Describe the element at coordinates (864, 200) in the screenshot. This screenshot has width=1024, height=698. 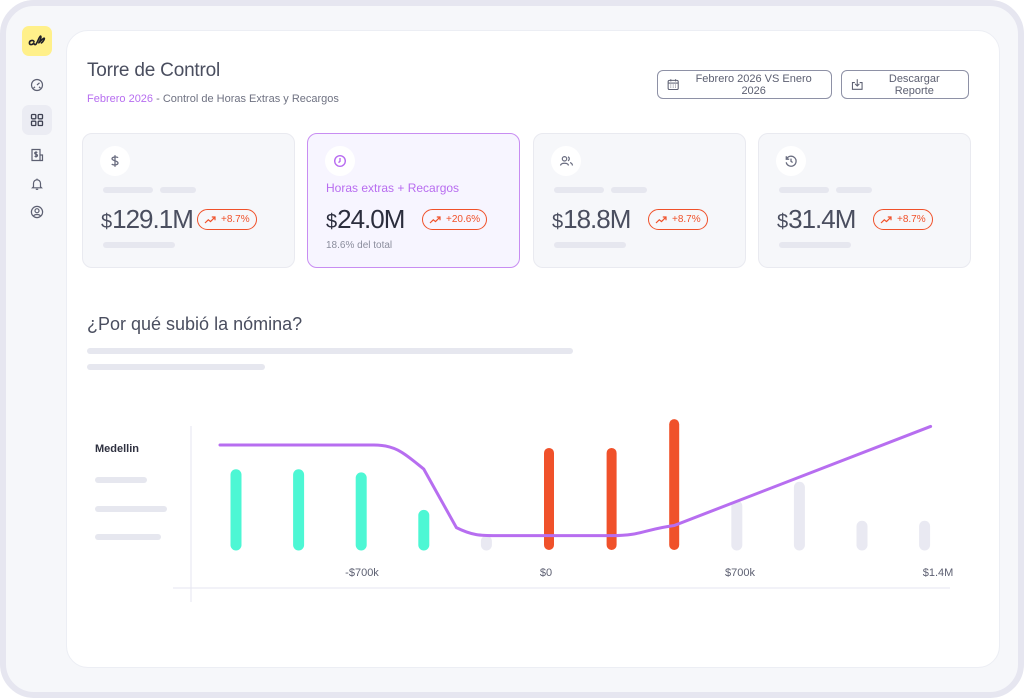
I see `kpi-card-history: $31.4M +8.7%` at that location.